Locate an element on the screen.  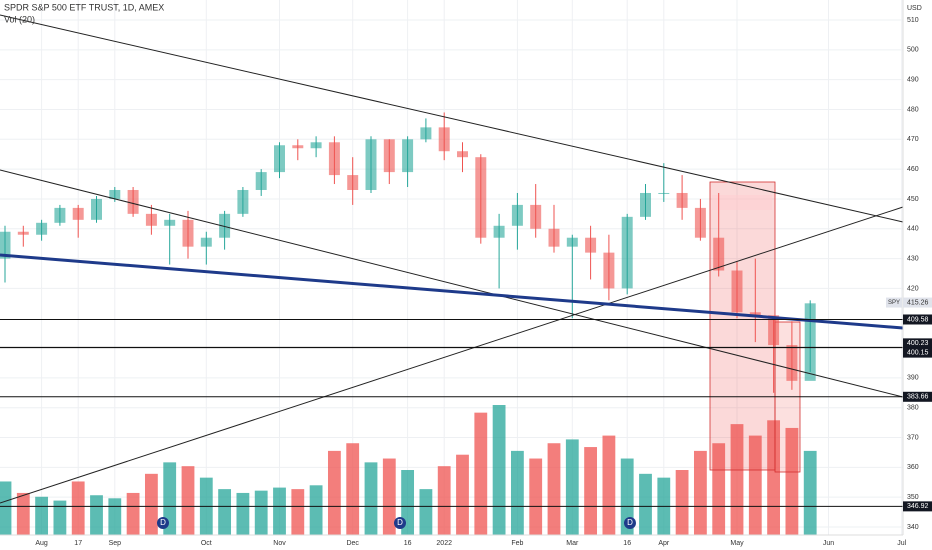
x-tick-label: May is located at coordinates (737, 543).